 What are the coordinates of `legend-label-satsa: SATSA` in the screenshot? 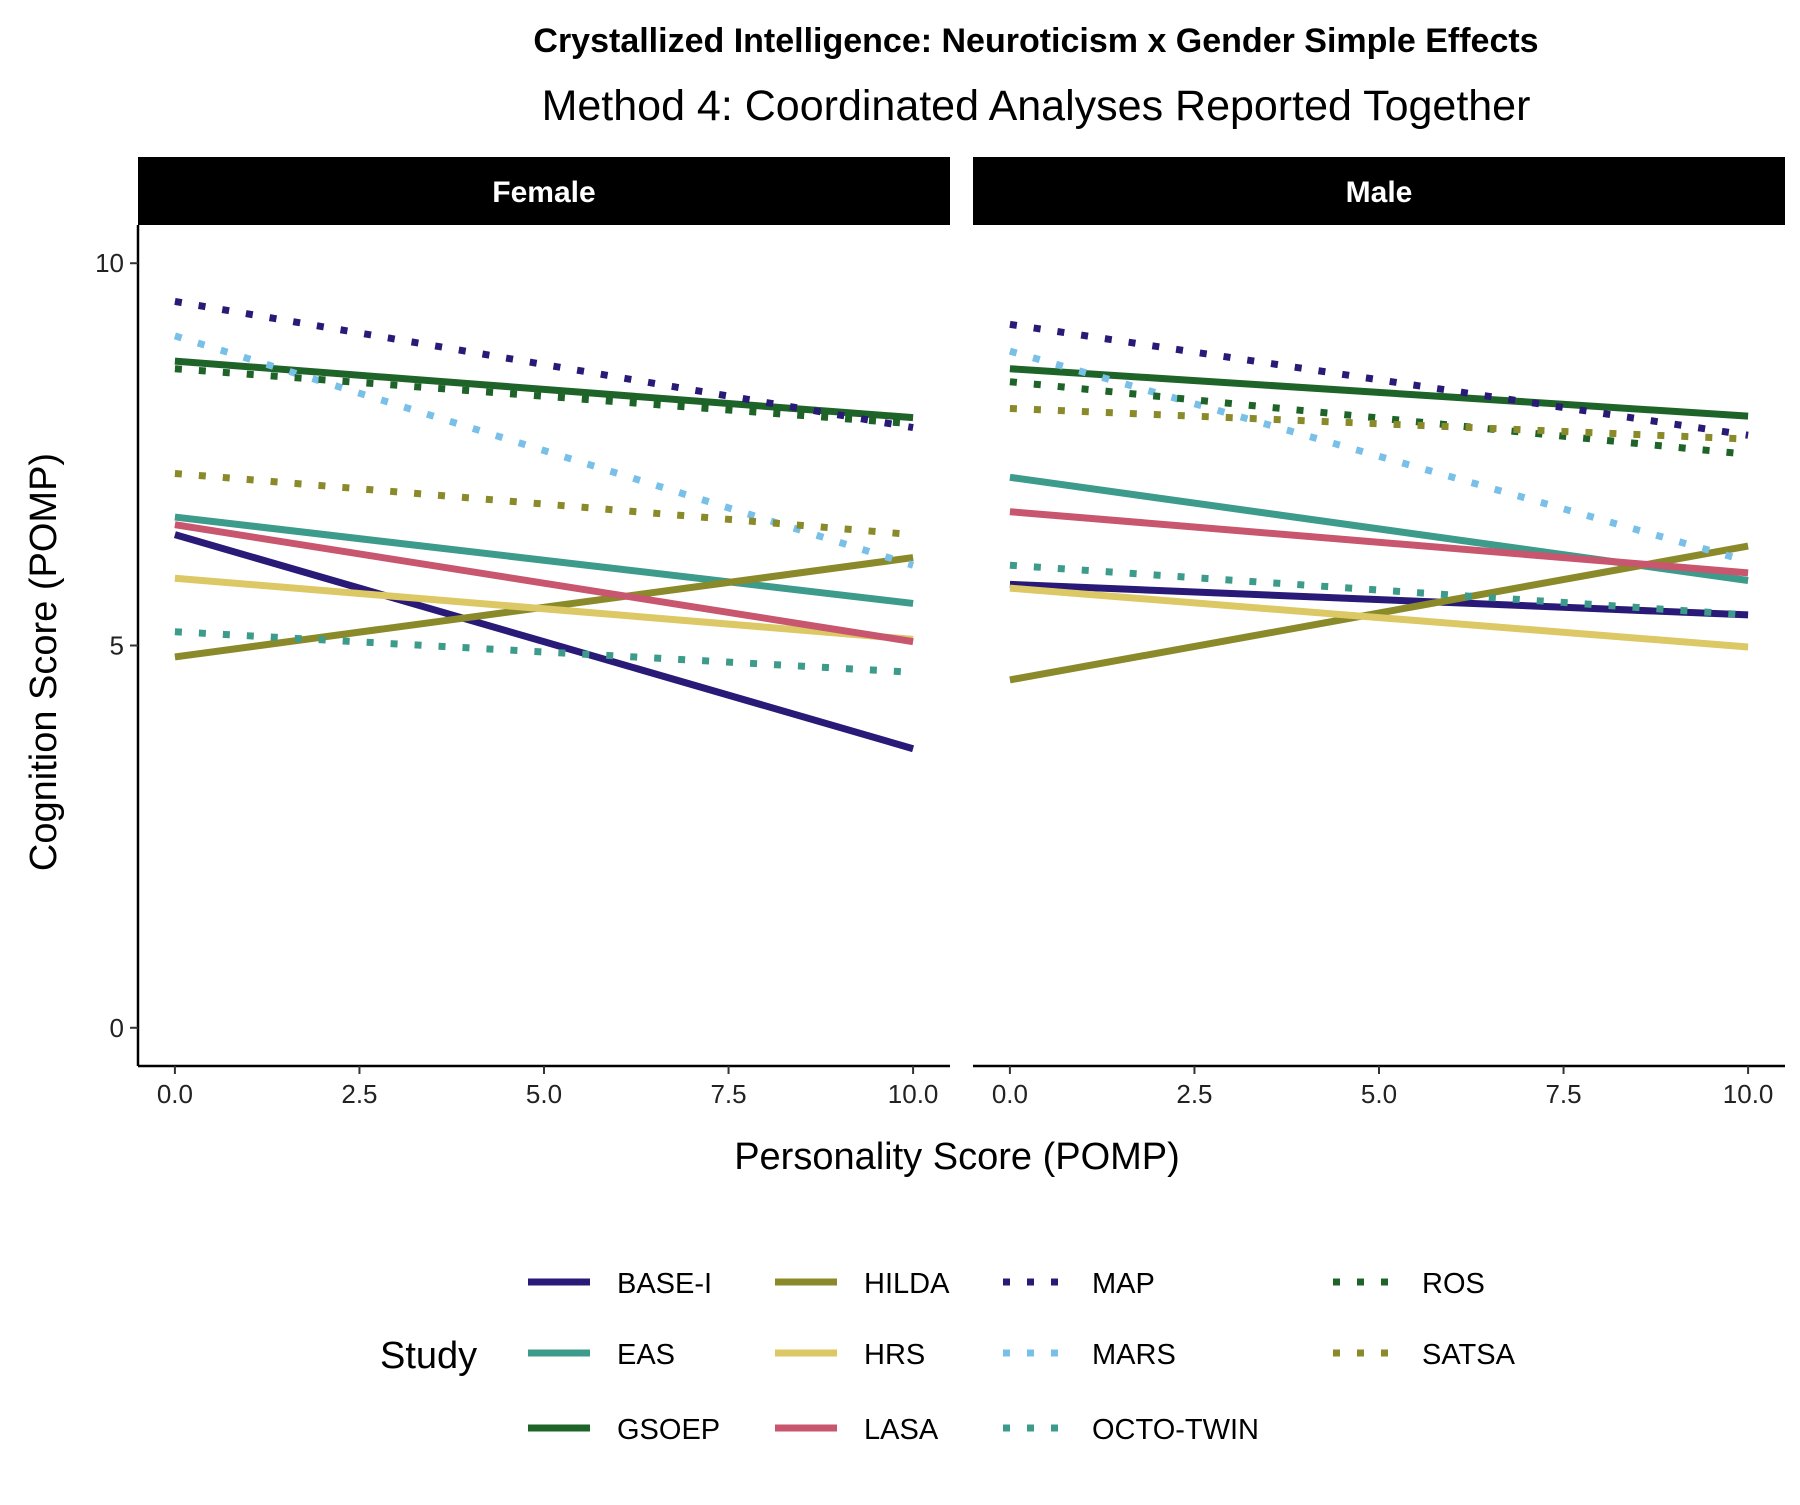 It's located at (1469, 1355).